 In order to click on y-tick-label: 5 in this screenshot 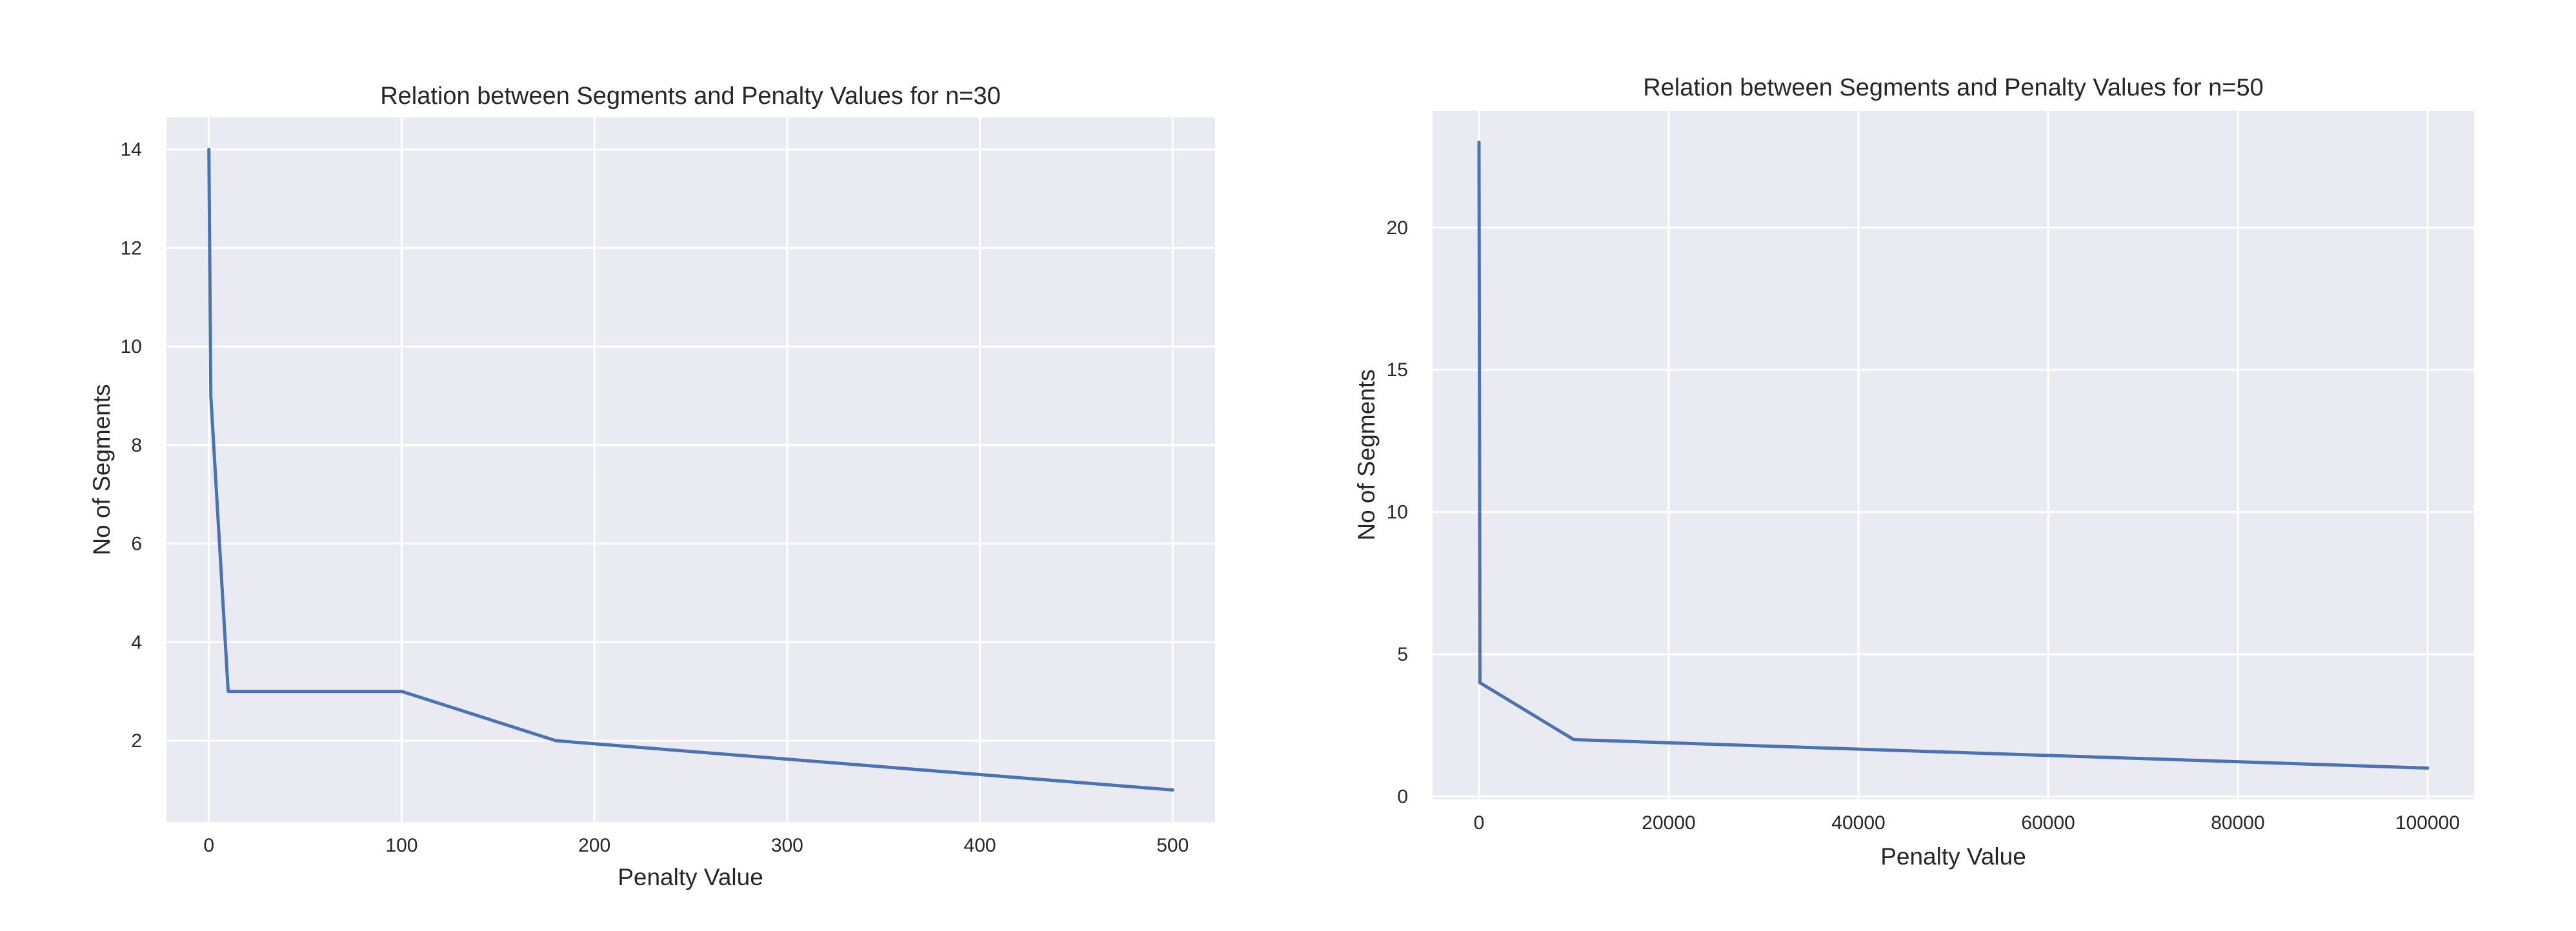, I will do `click(1402, 655)`.